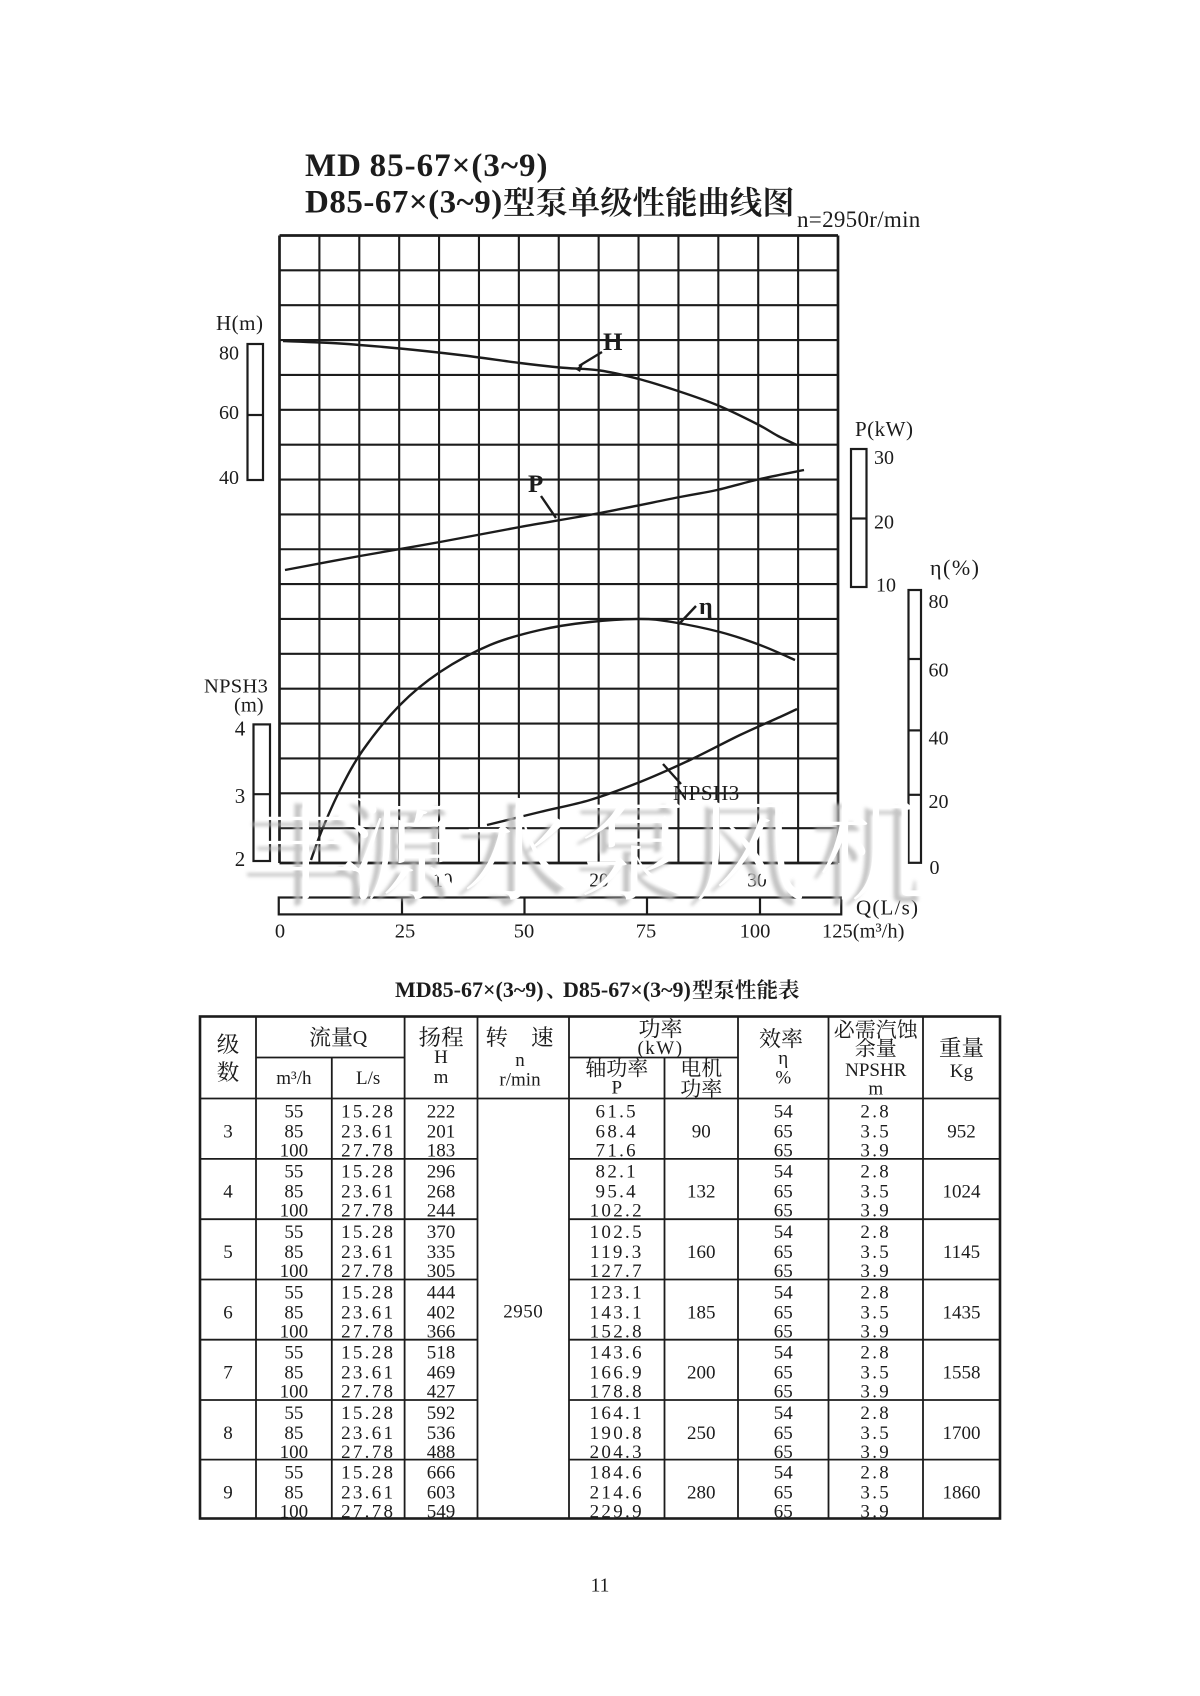 The image size is (1200, 1696). Describe the element at coordinates (441, 1271) in the screenshot. I see `svg-text: 305` at that location.